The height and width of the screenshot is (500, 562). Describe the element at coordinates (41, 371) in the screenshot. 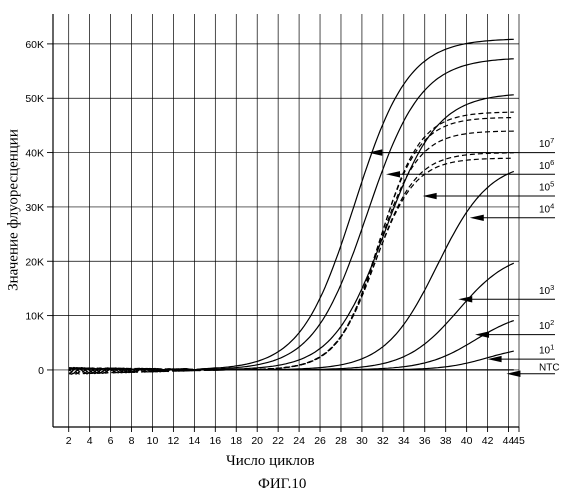

I see `y-tick-label: 0` at that location.